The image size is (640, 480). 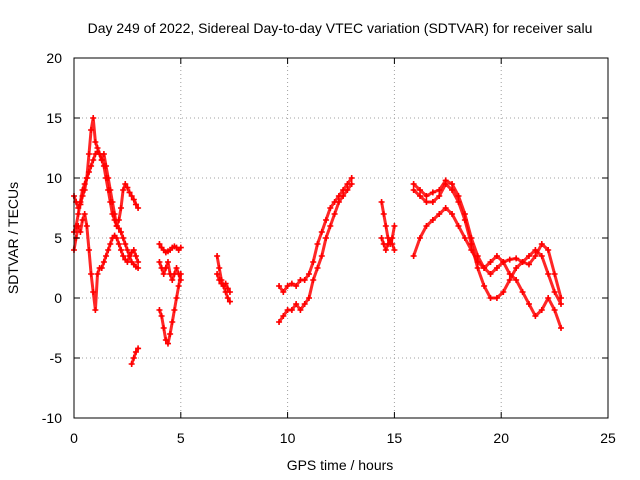 What do you see at coordinates (288, 438) in the screenshot?
I see `x-tick-label: 10` at bounding box center [288, 438].